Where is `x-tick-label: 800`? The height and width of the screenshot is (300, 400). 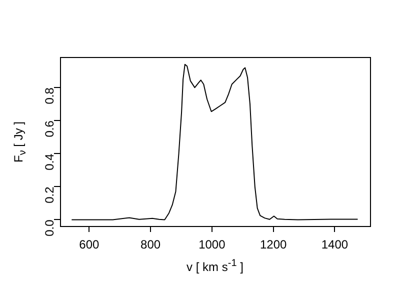
x-tick-label: 800 is located at coordinates (150, 245).